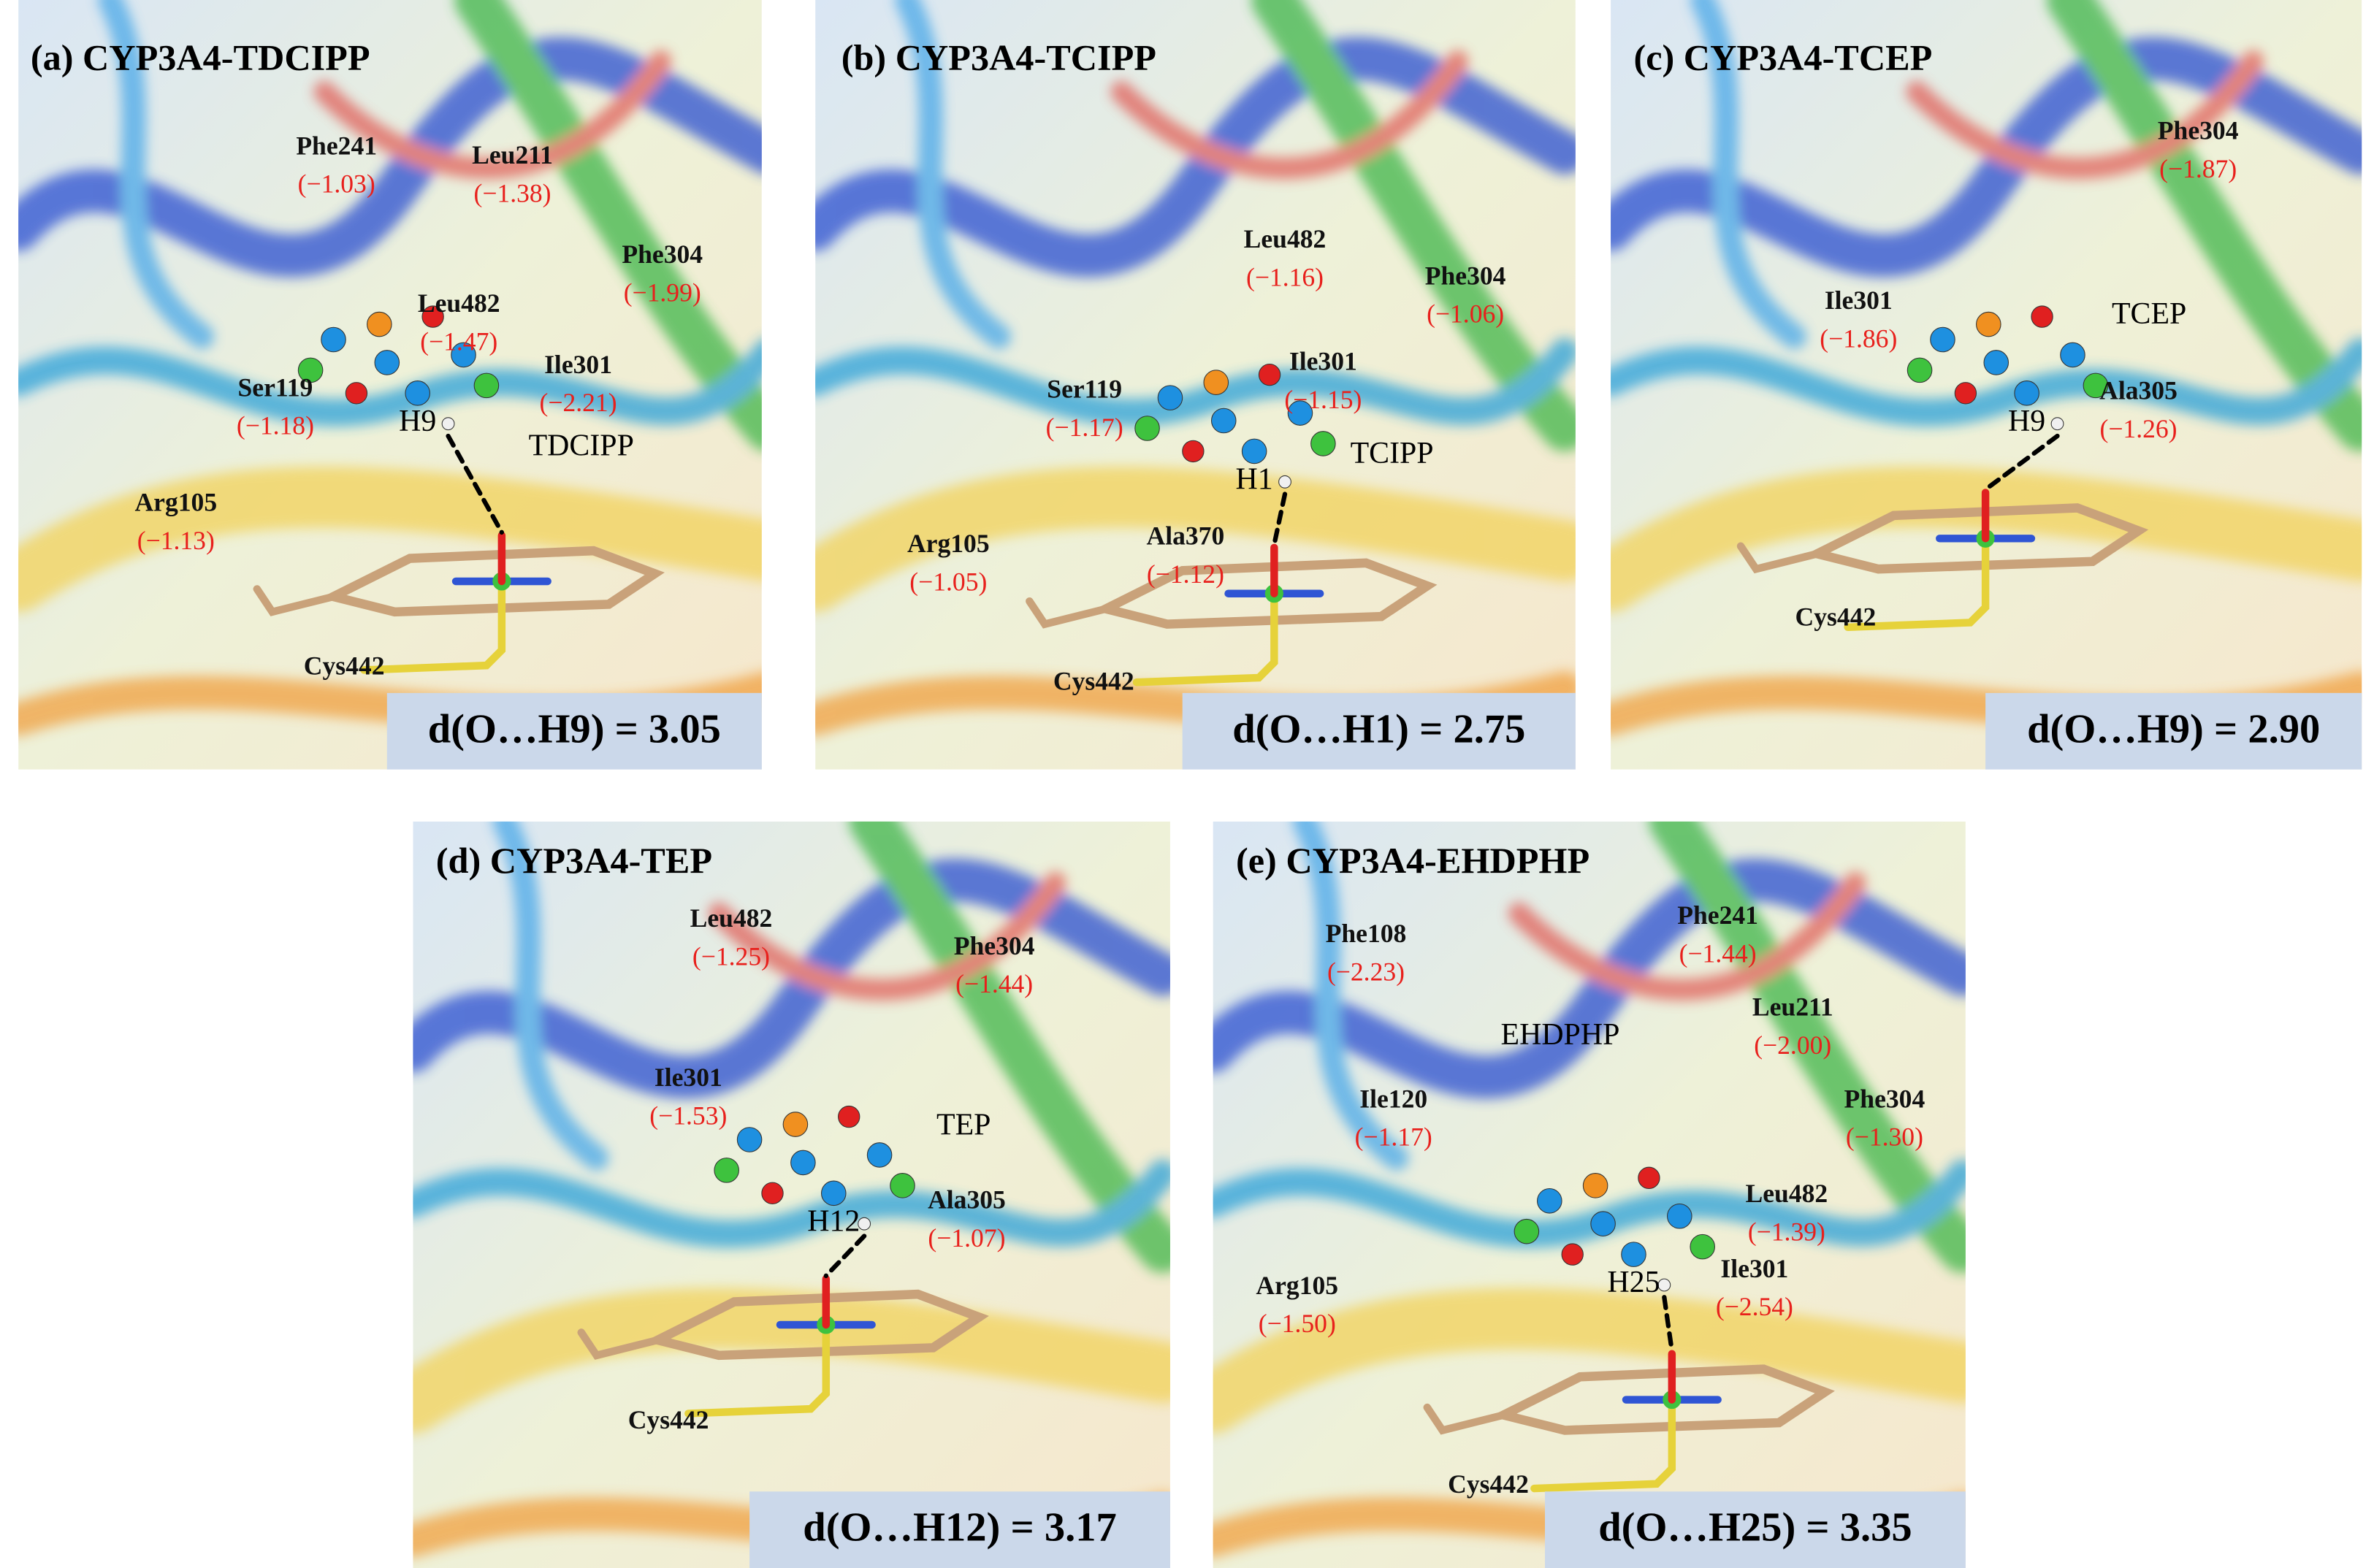 The height and width of the screenshot is (1568, 2374). What do you see at coordinates (1755, 1527) in the screenshot?
I see `distance-label: d(O…H25) = 3.35` at bounding box center [1755, 1527].